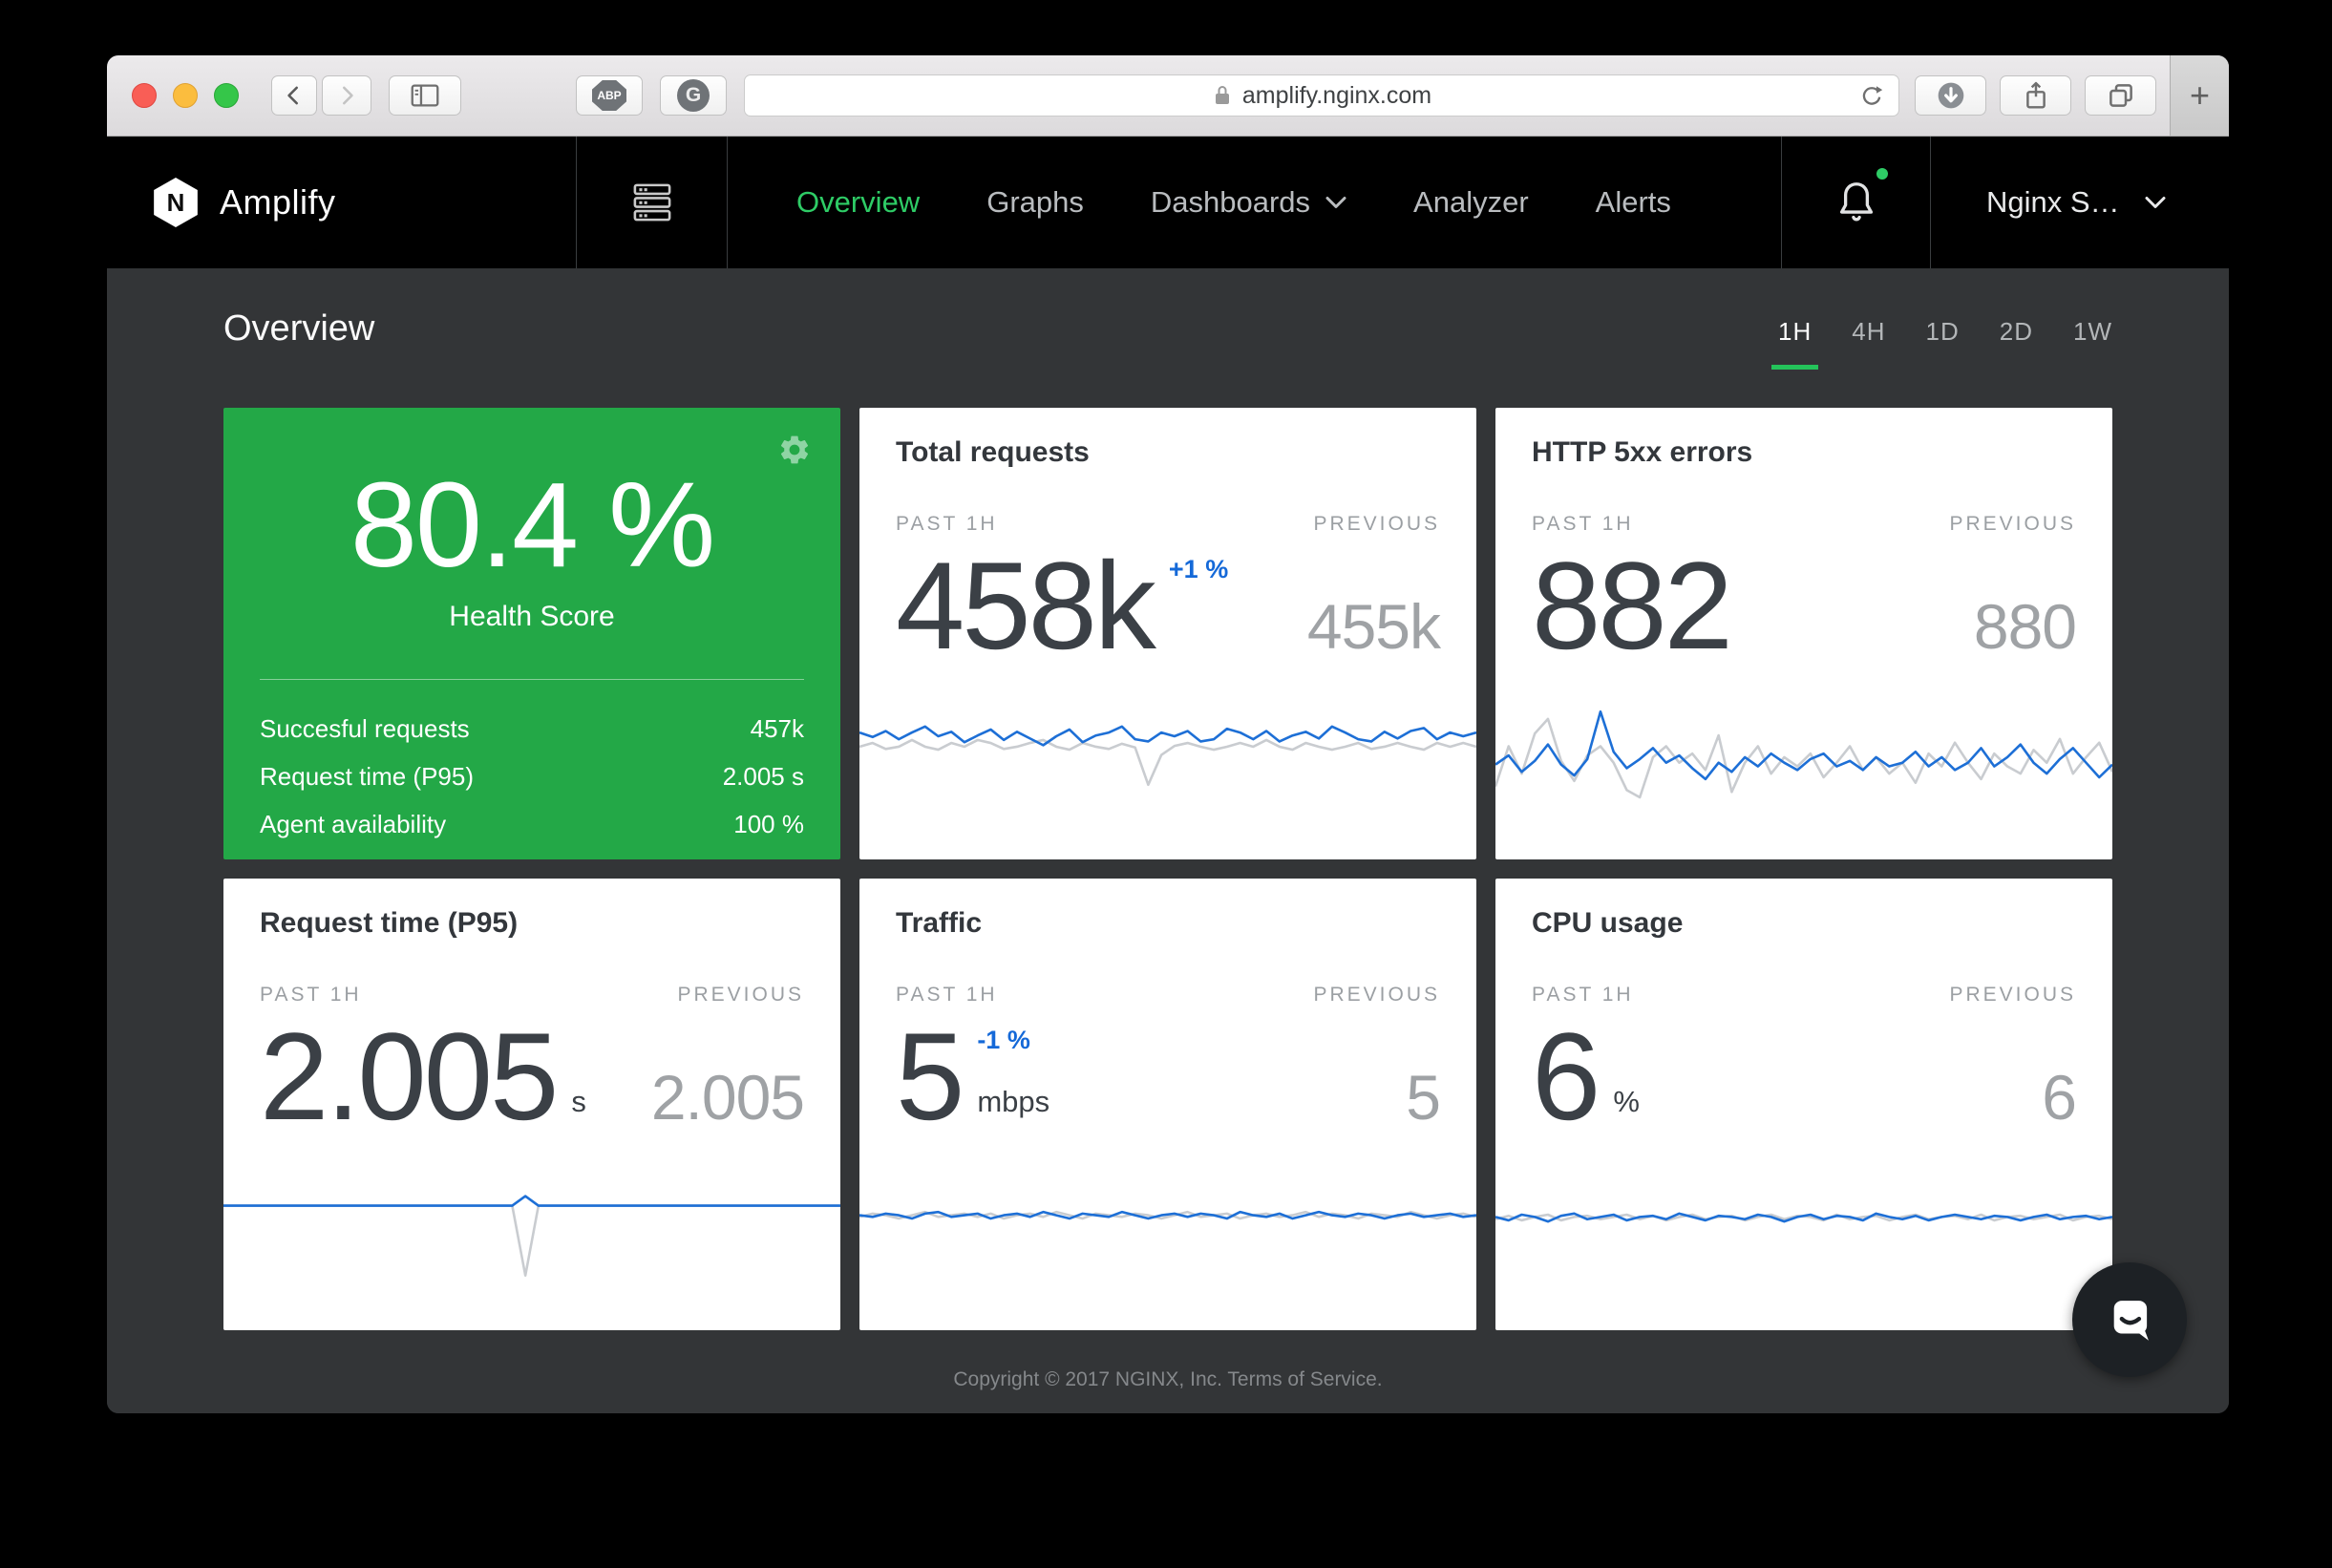  Describe the element at coordinates (1873, 95) in the screenshot. I see `reload-icon` at that location.